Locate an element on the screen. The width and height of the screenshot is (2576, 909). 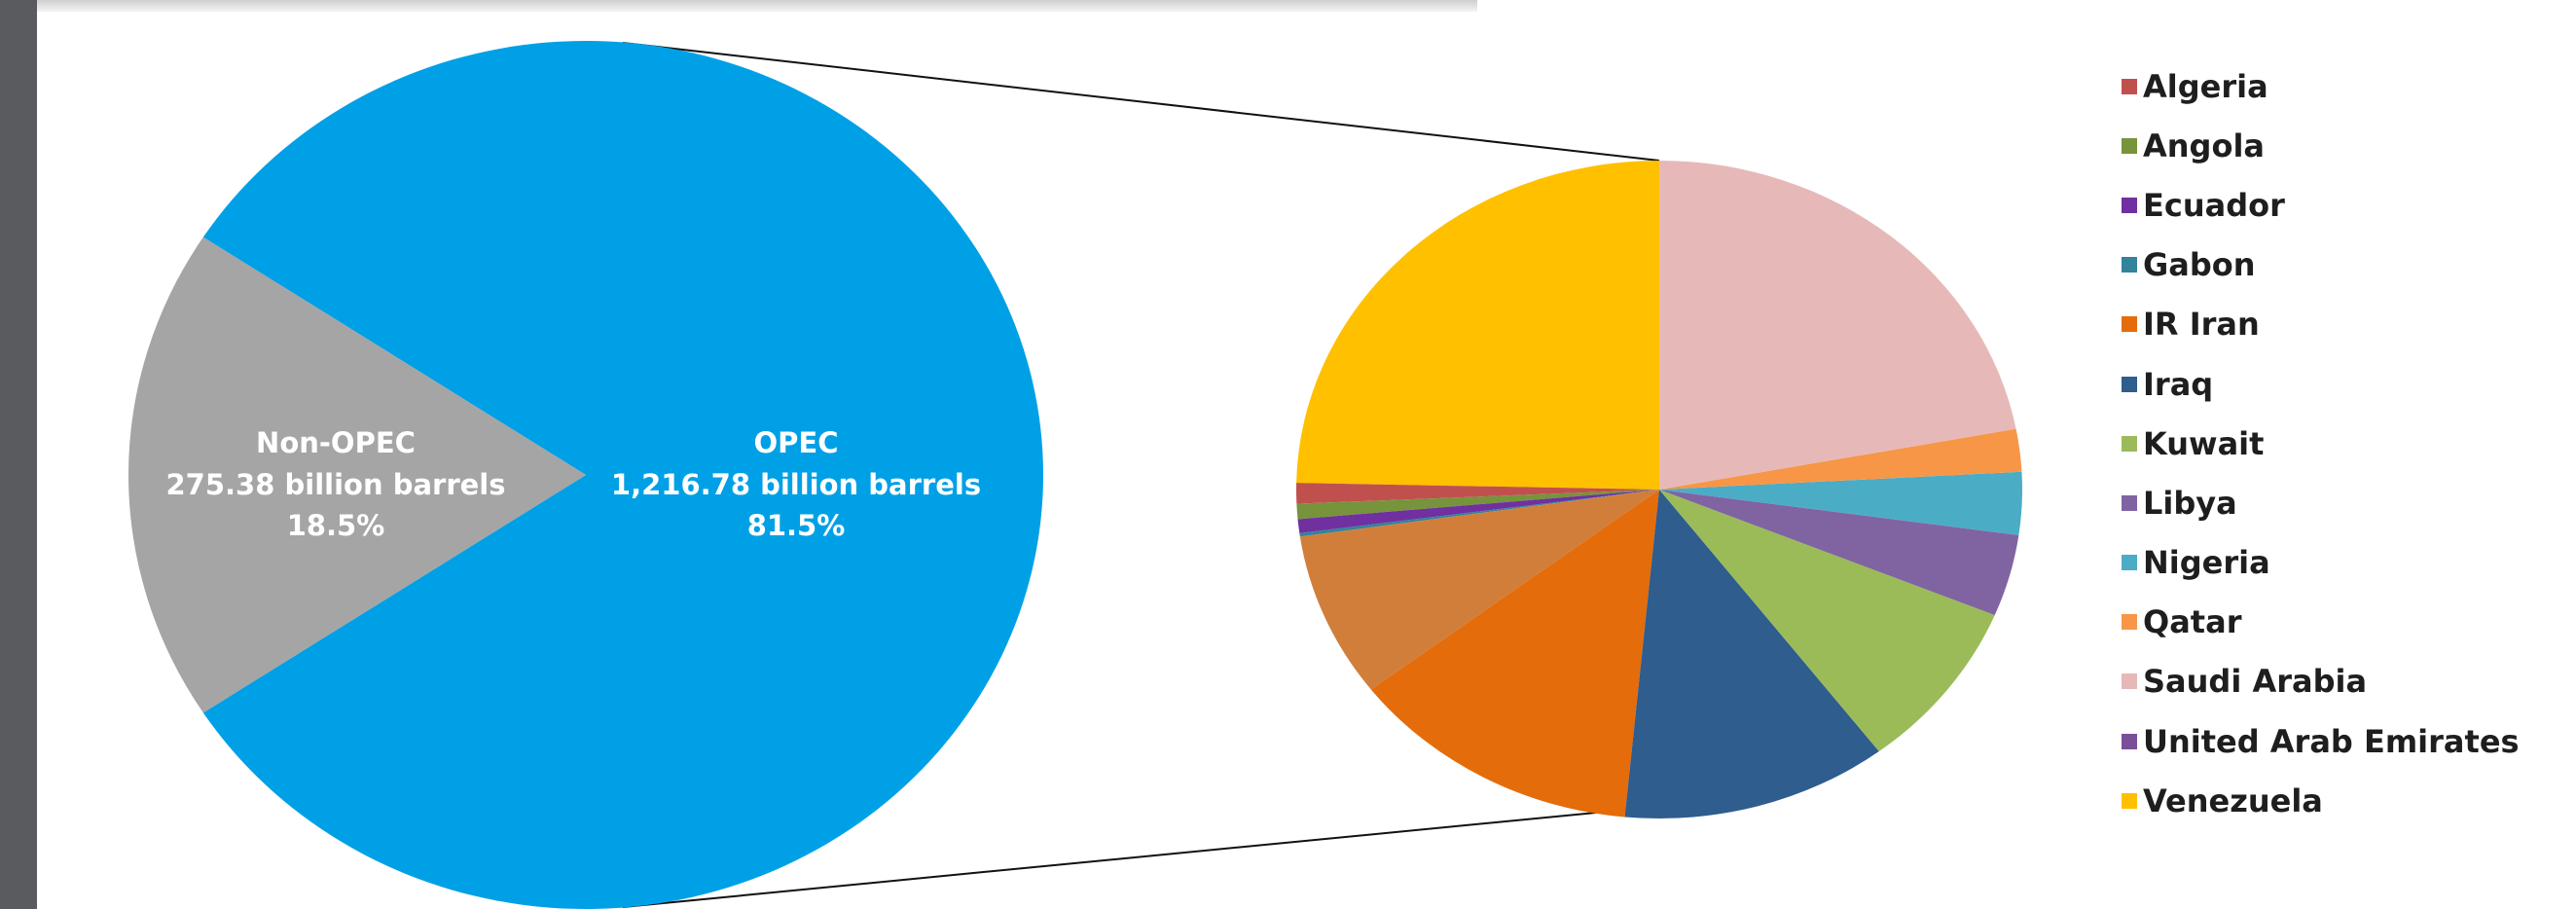
legend-label: Saudi Arabia is located at coordinates (2255, 682).